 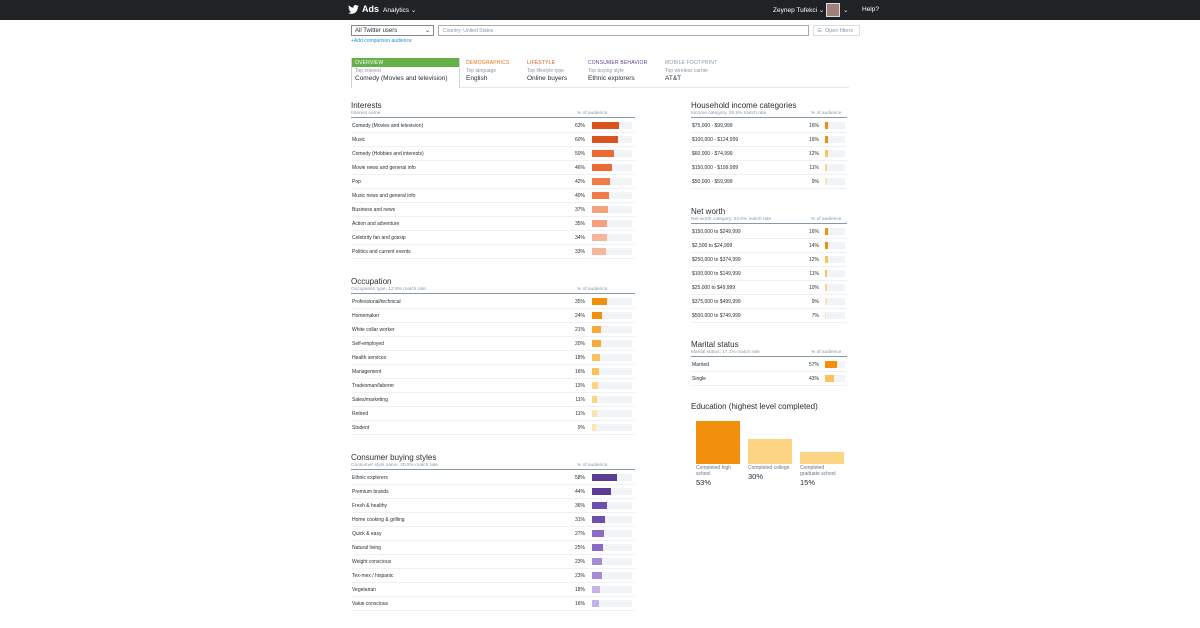 What do you see at coordinates (581, 428) in the screenshot?
I see `row-percent: 9%` at bounding box center [581, 428].